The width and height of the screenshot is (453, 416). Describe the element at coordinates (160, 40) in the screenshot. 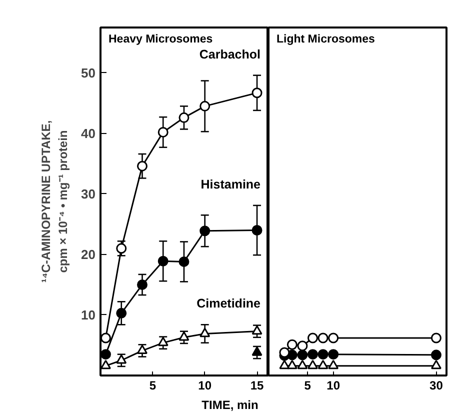

I see `text: Heavy Microsomes` at that location.